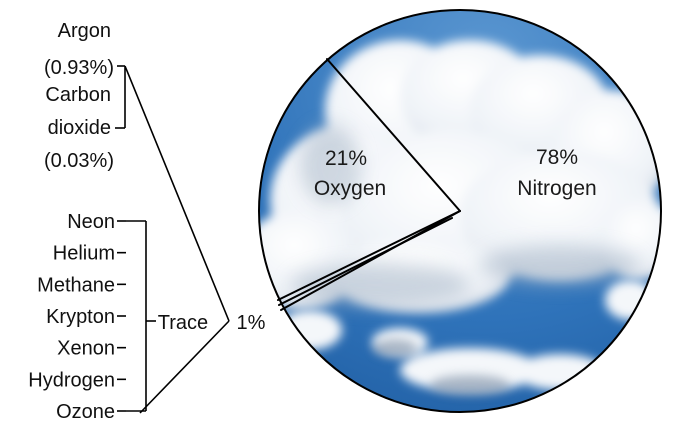  What do you see at coordinates (79, 128) in the screenshot?
I see `co2-line2: dioxide` at bounding box center [79, 128].